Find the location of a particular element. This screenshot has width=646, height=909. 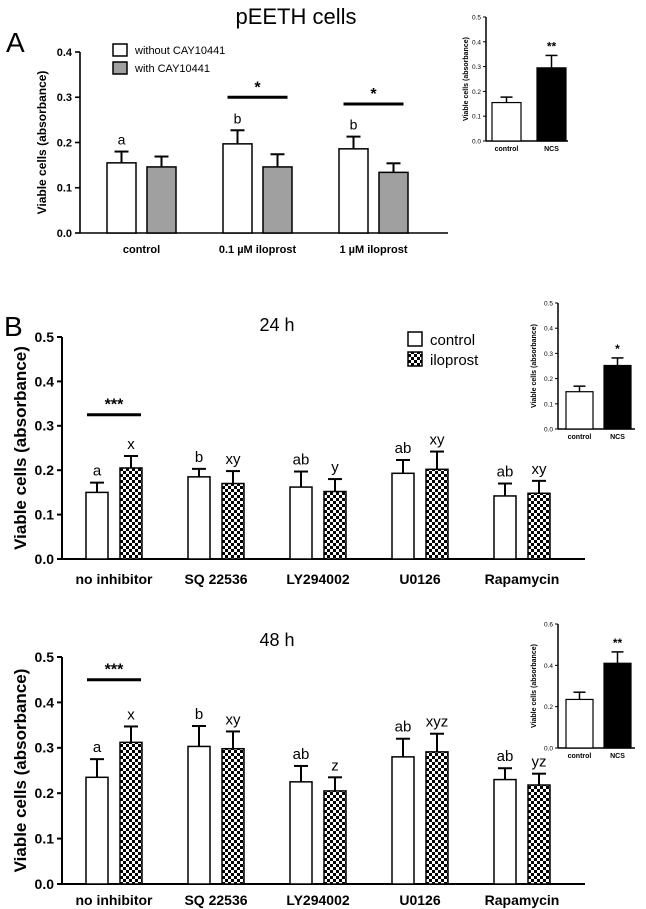

y-tick-label: 0.4 is located at coordinates (65, 53).